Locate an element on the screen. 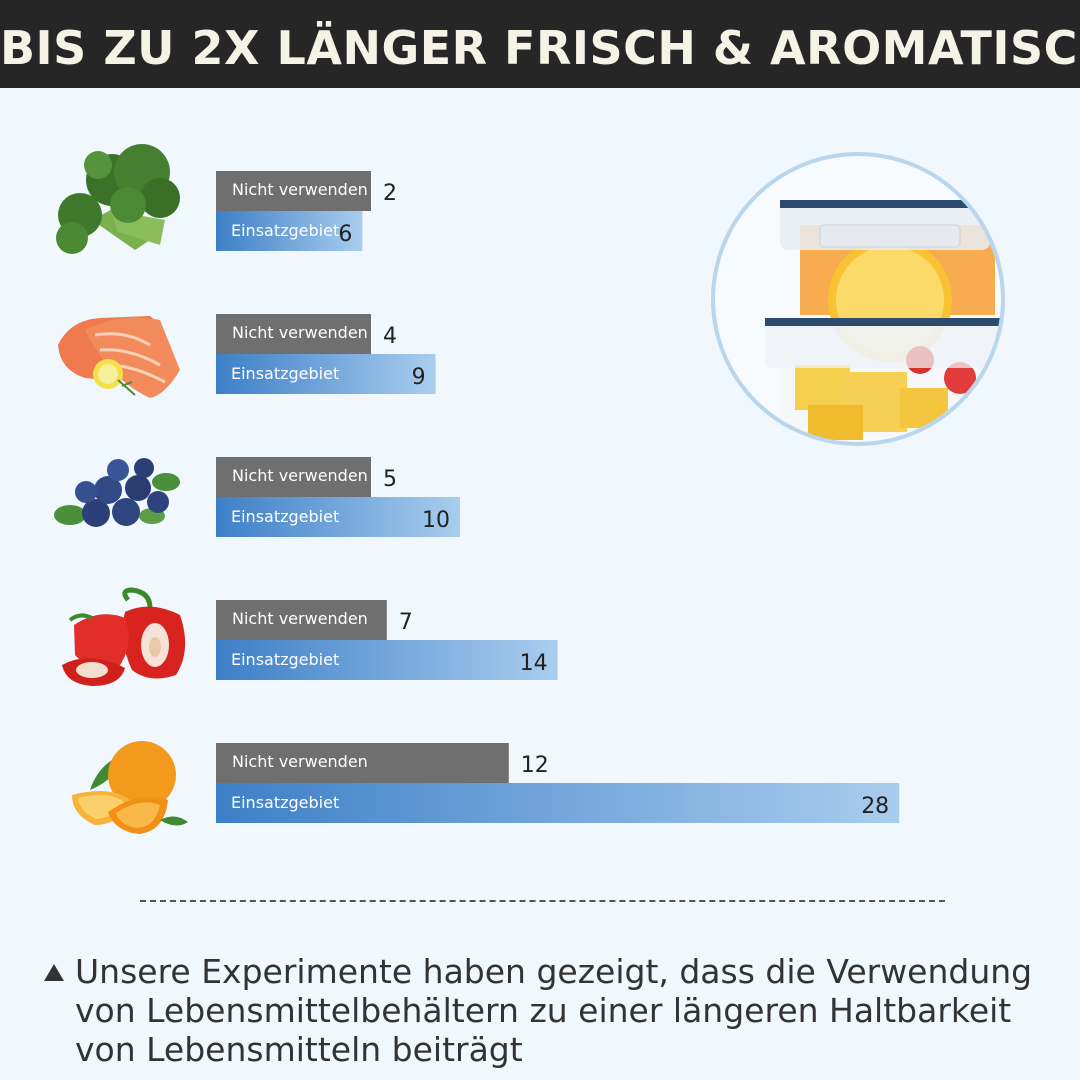  blueberries-icon is located at coordinates (117, 492).